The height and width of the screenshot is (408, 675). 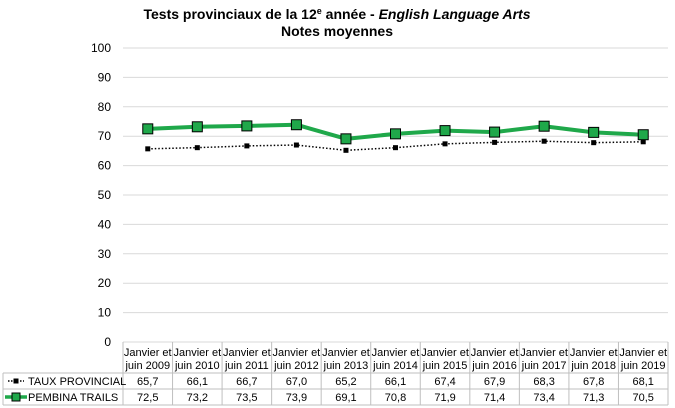 I want to click on y-tick-label: 50, so click(x=105, y=195).